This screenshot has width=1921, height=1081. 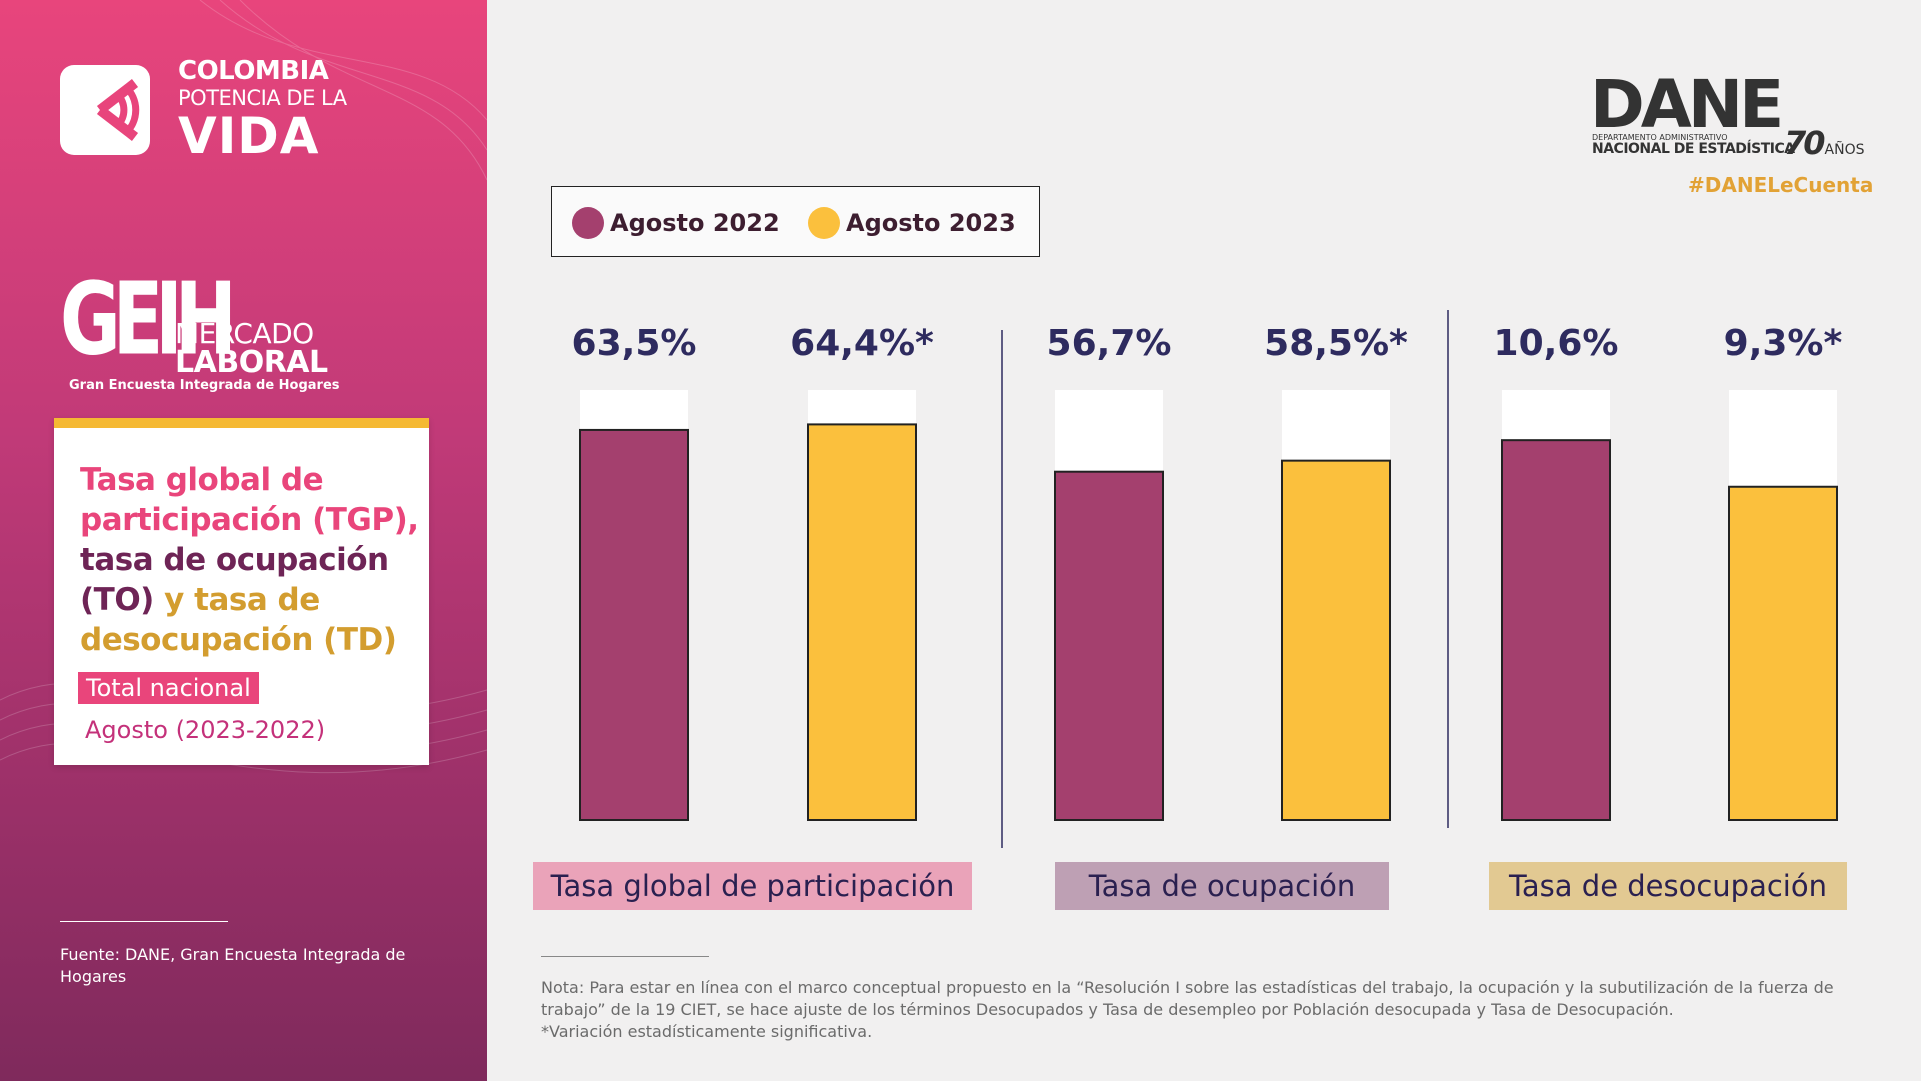 I want to click on geih-line1: MERCADO, so click(x=244, y=333).